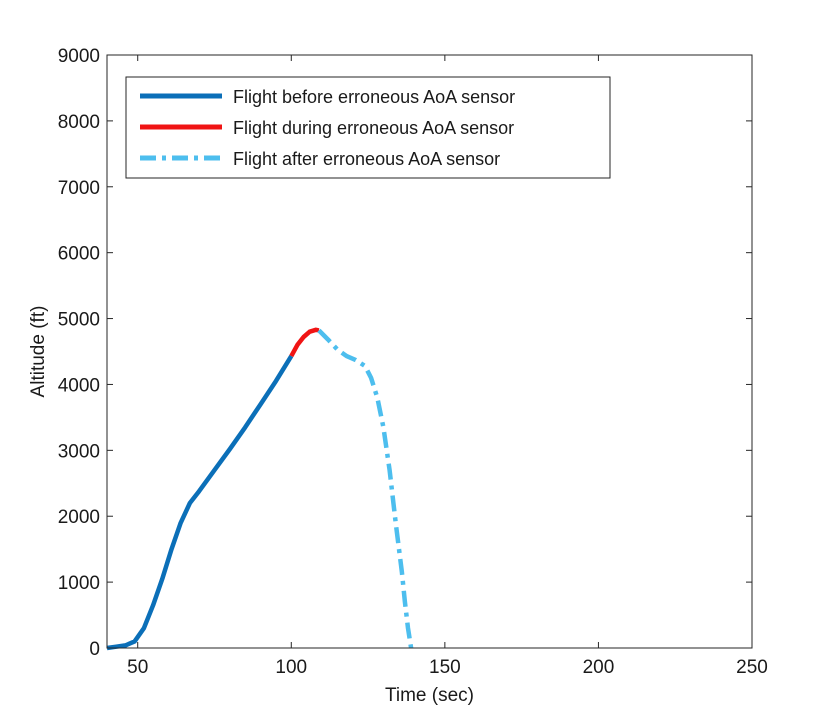 The image size is (830, 727). I want to click on x-tick-label: 150, so click(445, 667).